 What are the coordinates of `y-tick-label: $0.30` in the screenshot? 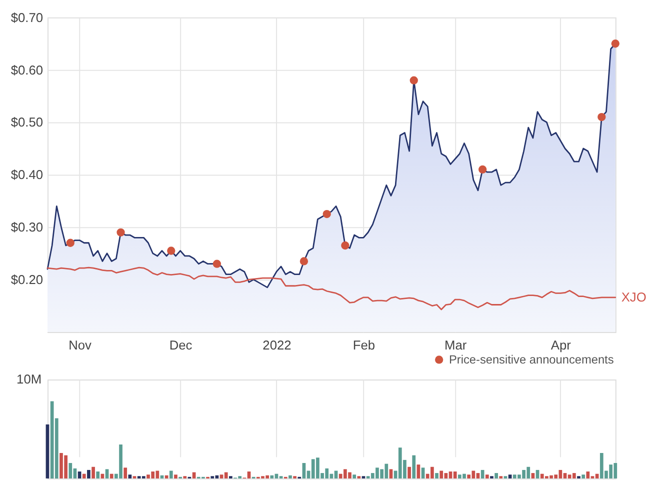 It's located at (27, 227).